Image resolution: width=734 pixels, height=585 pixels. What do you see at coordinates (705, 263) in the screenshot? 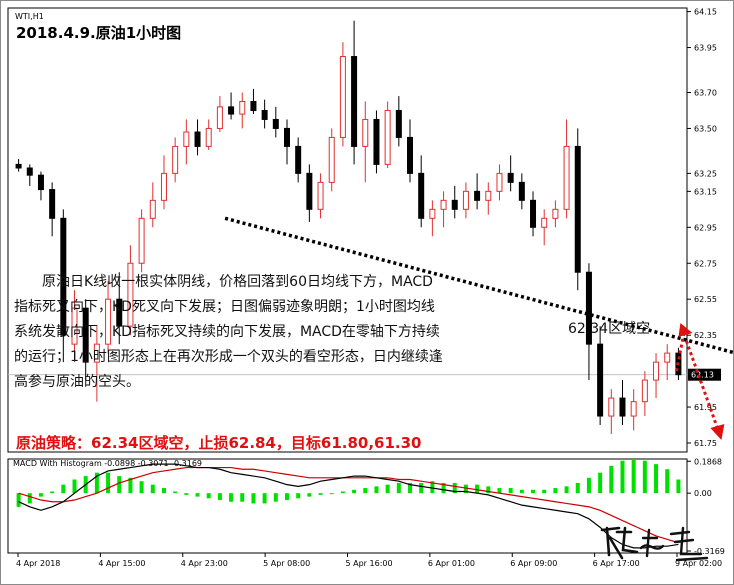
I see `y-tick-label: 62.75` at bounding box center [705, 263].